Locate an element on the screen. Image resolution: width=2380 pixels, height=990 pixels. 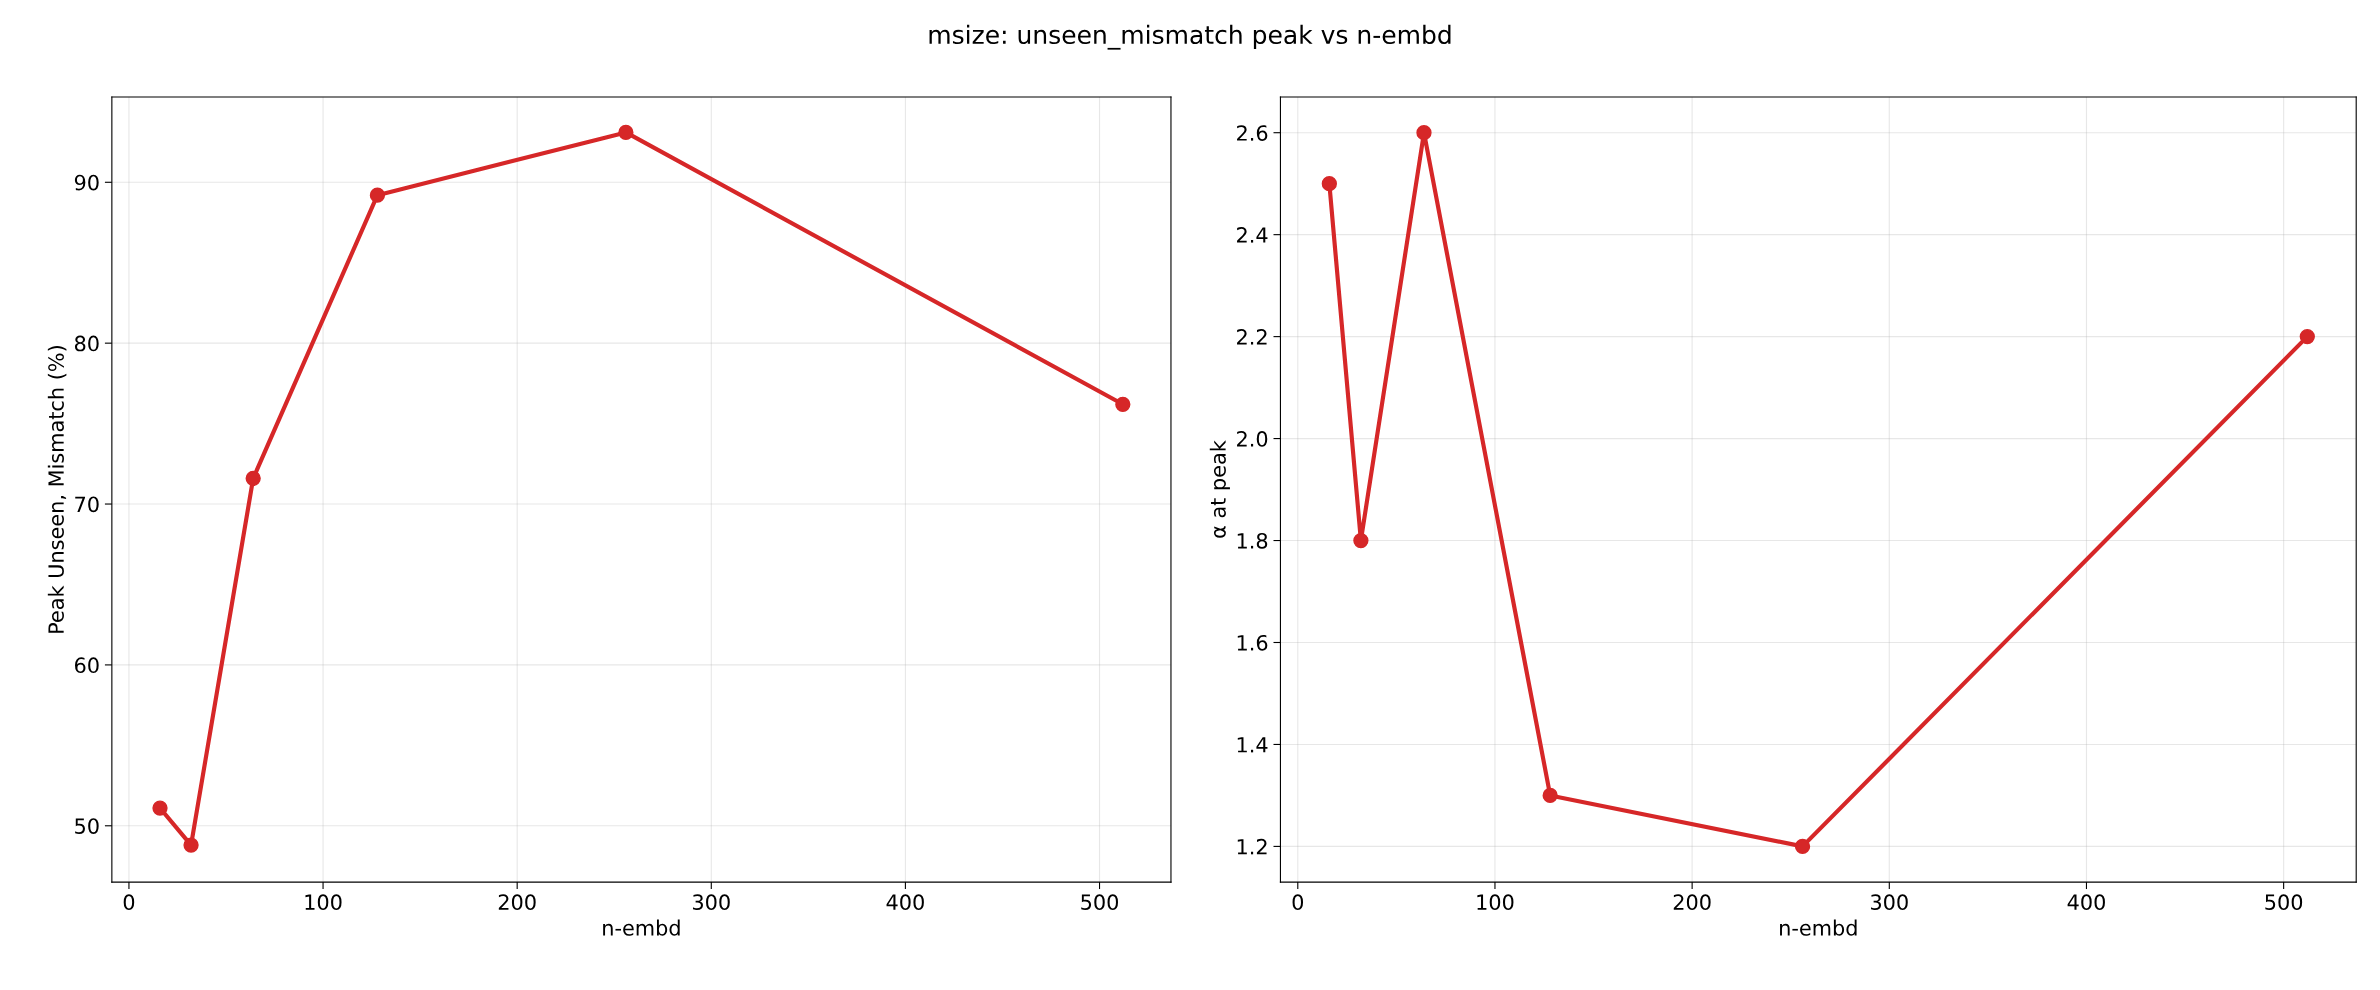
y-tick-label: 2.4 is located at coordinates (1252, 235).